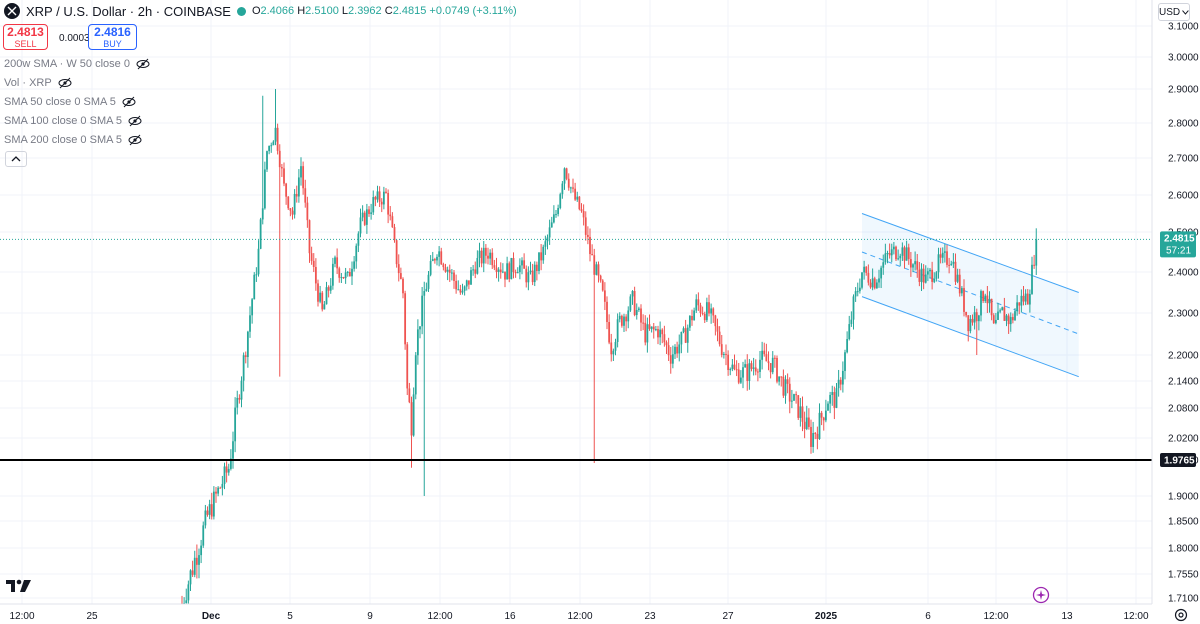  What do you see at coordinates (1183, 409) in the screenshot?
I see `price-tick-label: 2.0800` at bounding box center [1183, 409].